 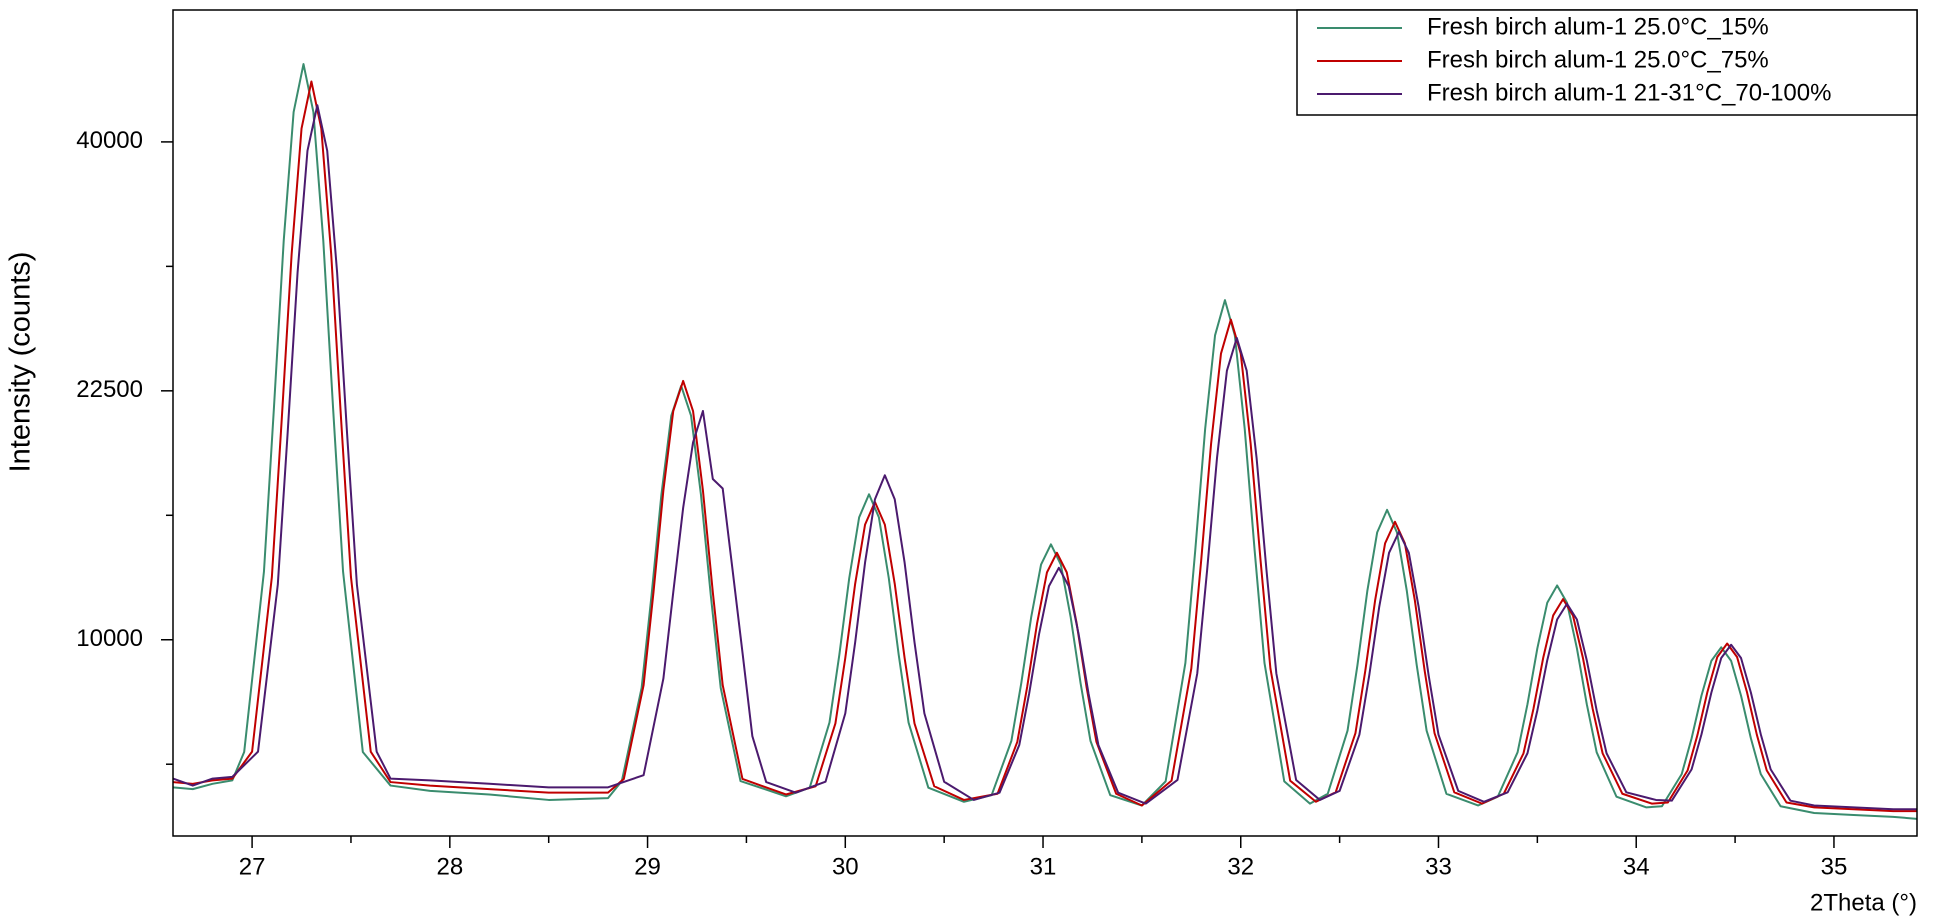 I want to click on x-tick-label: 34, so click(x=1636, y=866).